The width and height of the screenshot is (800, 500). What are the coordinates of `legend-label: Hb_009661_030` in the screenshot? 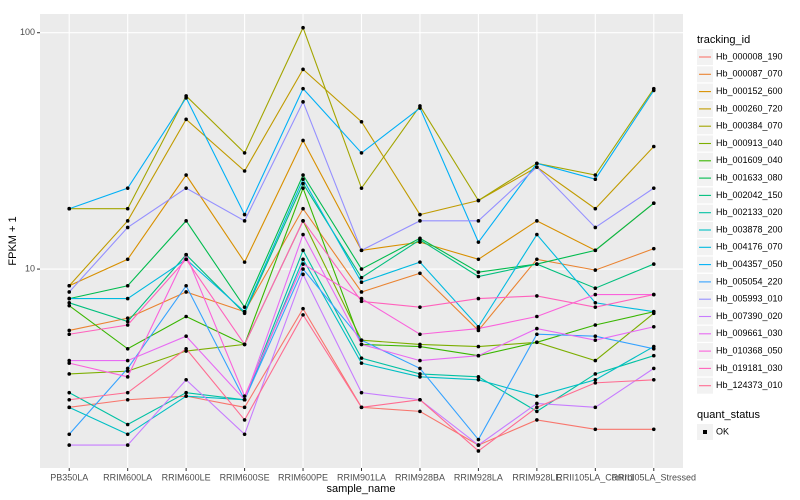 It's located at (749, 333).